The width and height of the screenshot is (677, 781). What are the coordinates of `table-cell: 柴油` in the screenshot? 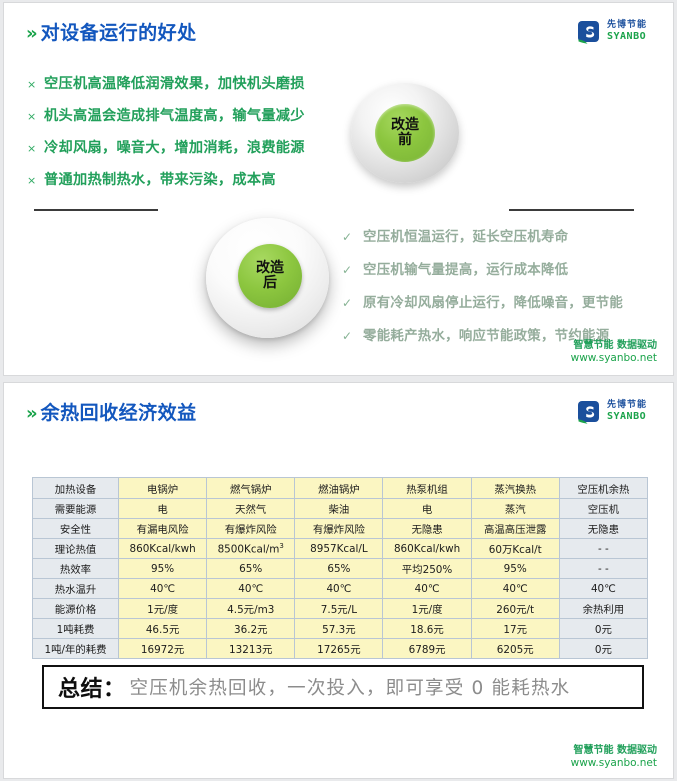 It's located at (339, 508).